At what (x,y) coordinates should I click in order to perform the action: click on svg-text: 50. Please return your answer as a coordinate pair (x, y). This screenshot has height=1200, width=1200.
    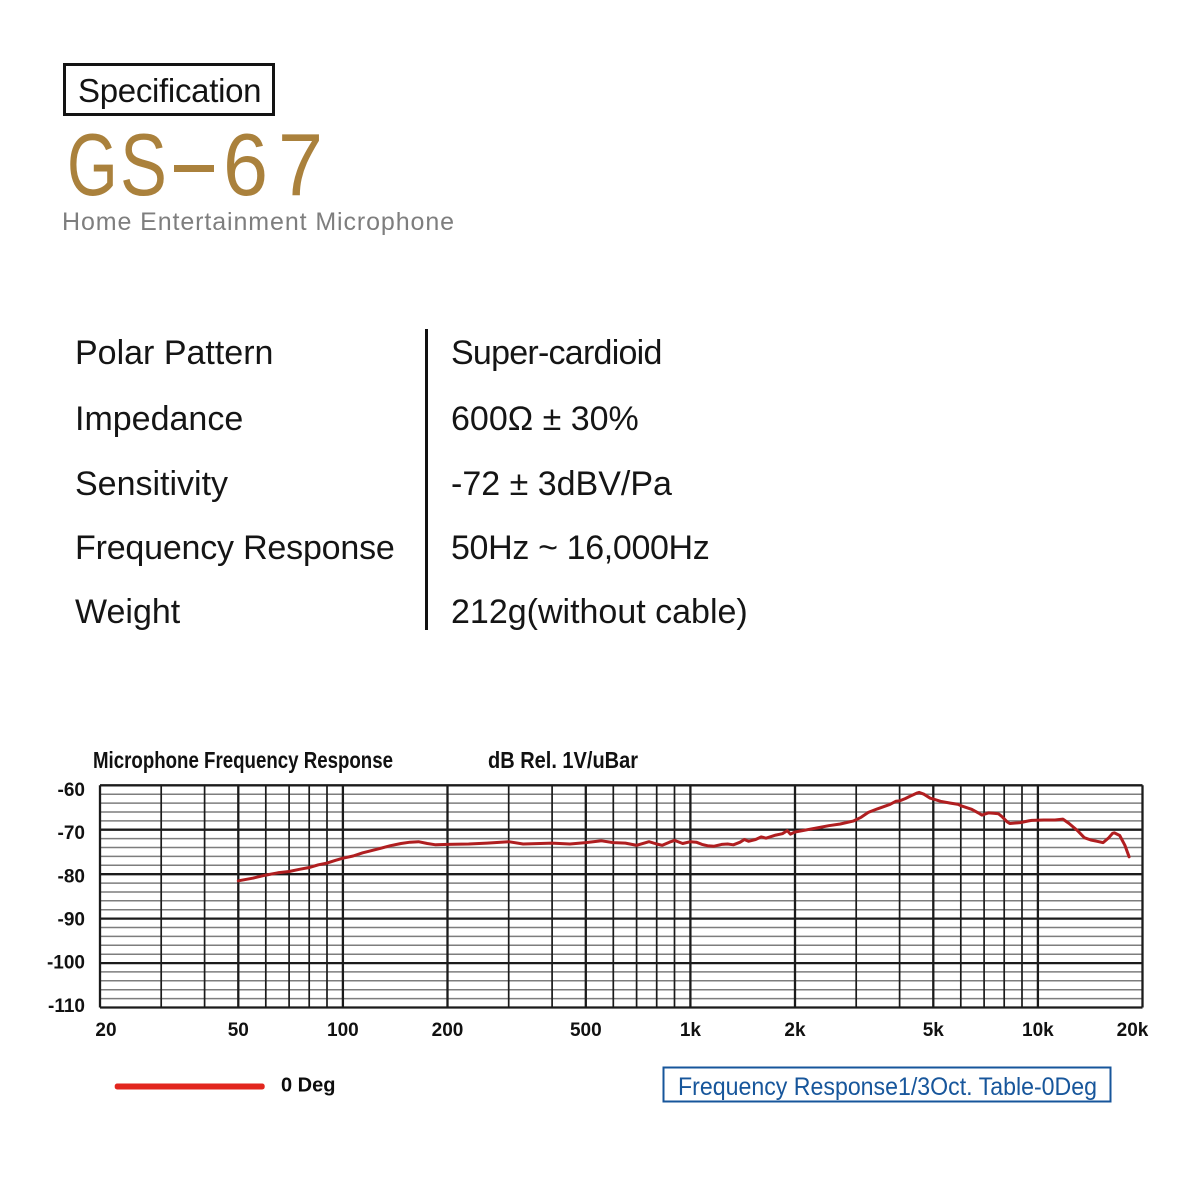
    Looking at the image, I should click on (238, 1030).